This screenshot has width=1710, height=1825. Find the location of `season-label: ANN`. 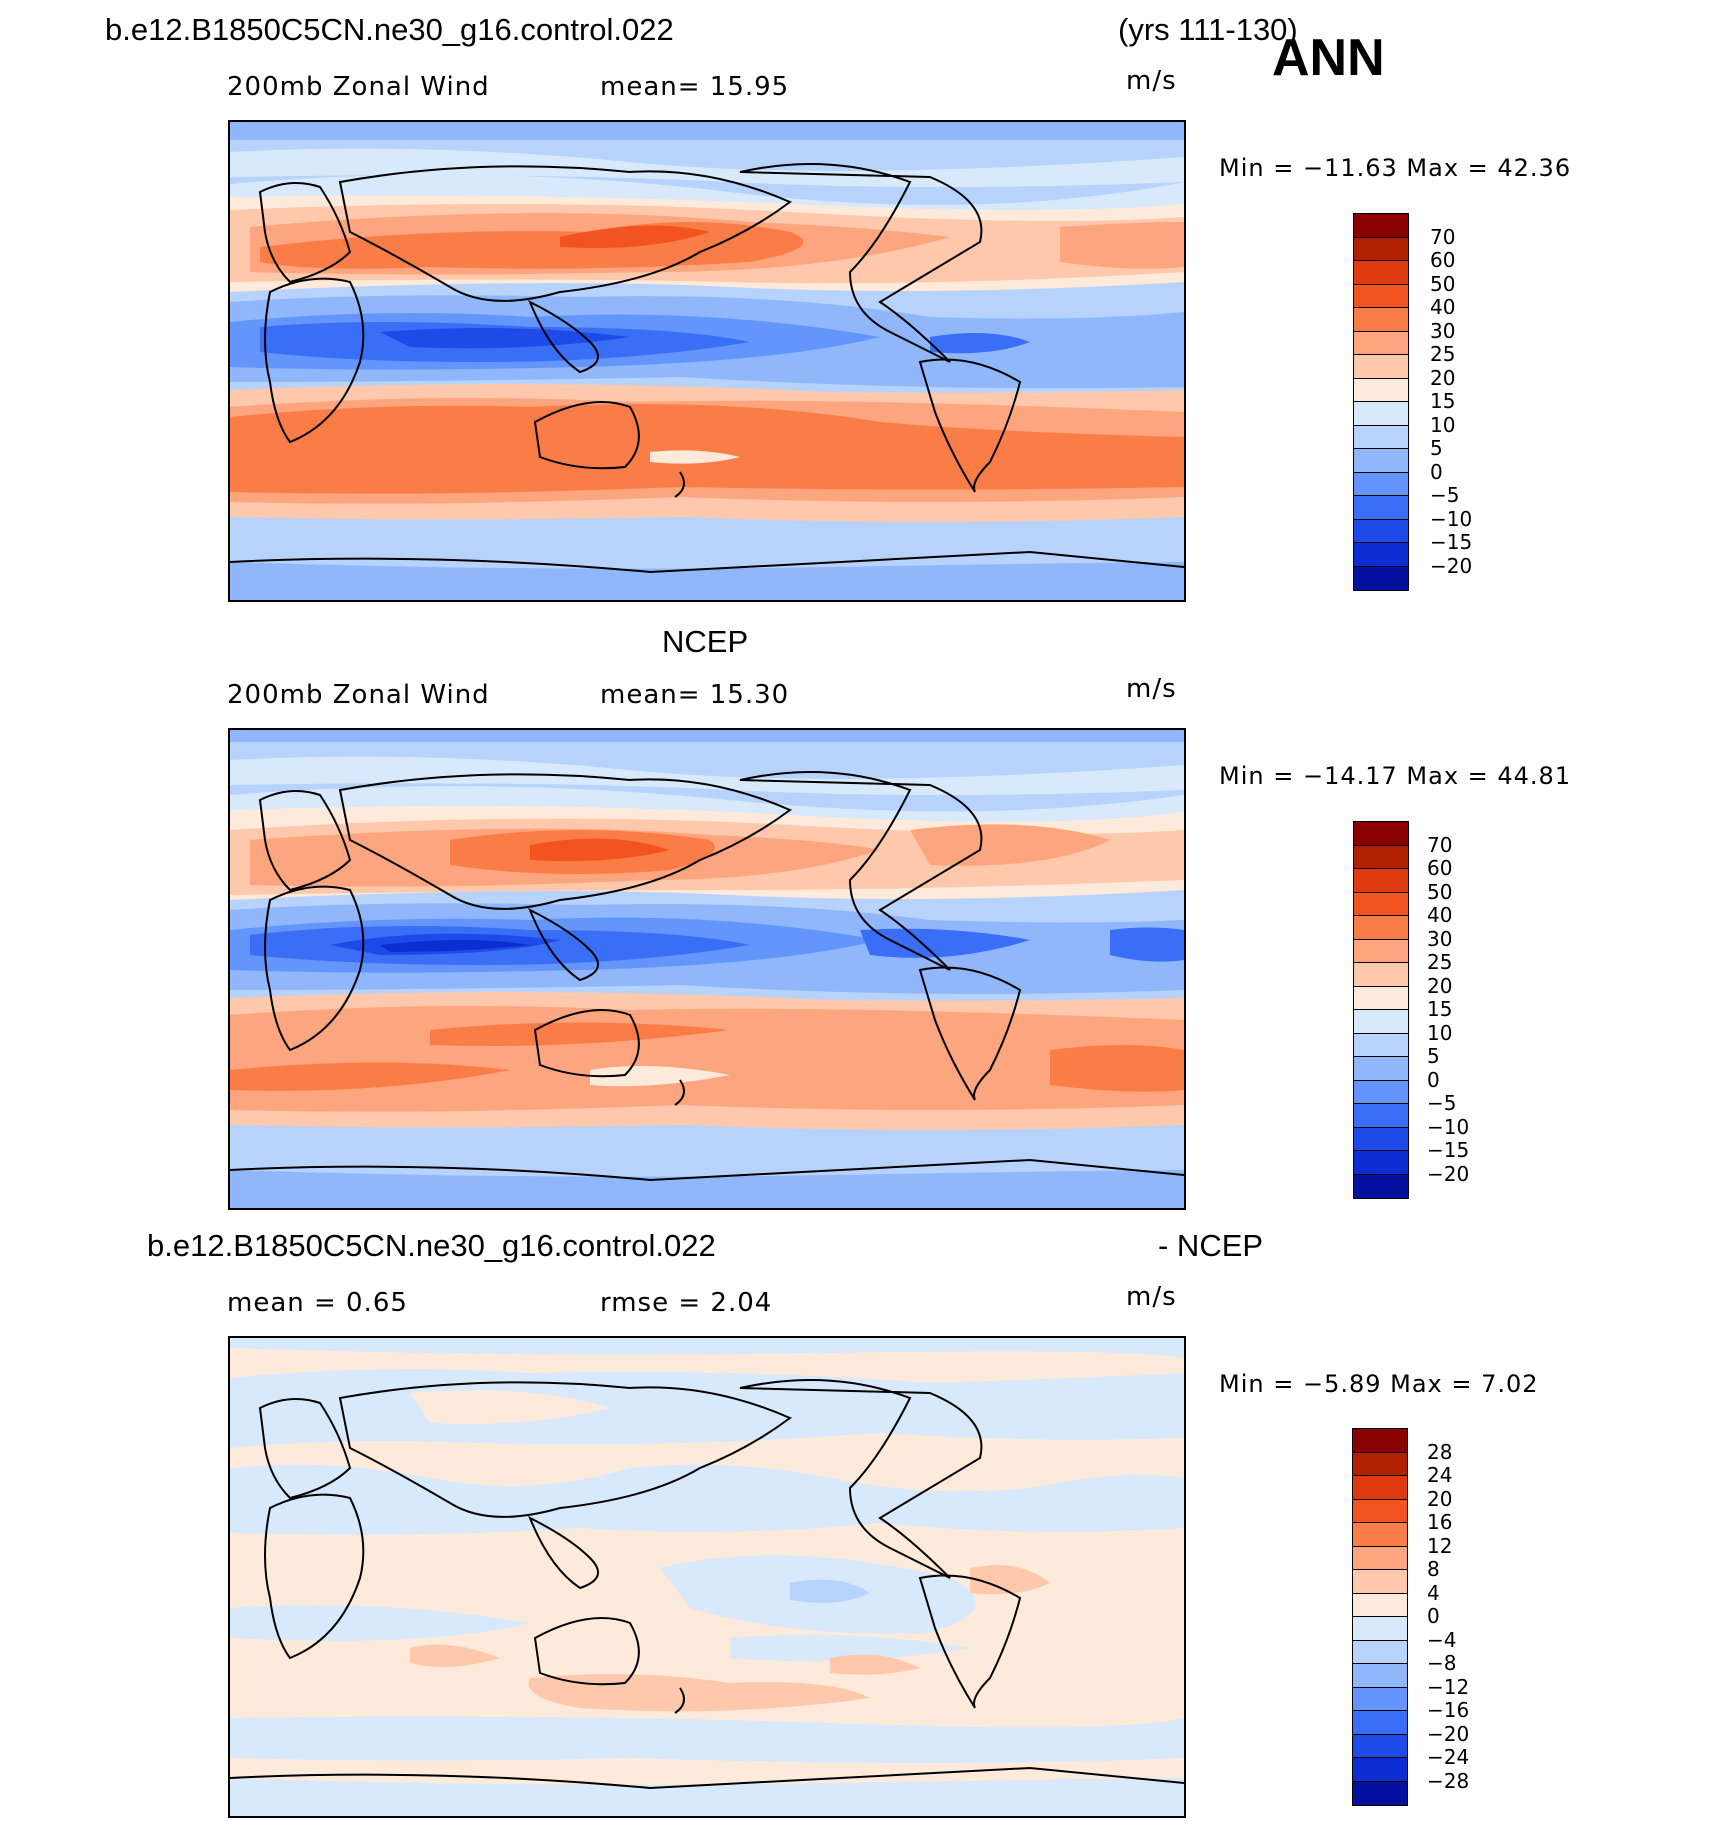

season-label: ANN is located at coordinates (1328, 58).